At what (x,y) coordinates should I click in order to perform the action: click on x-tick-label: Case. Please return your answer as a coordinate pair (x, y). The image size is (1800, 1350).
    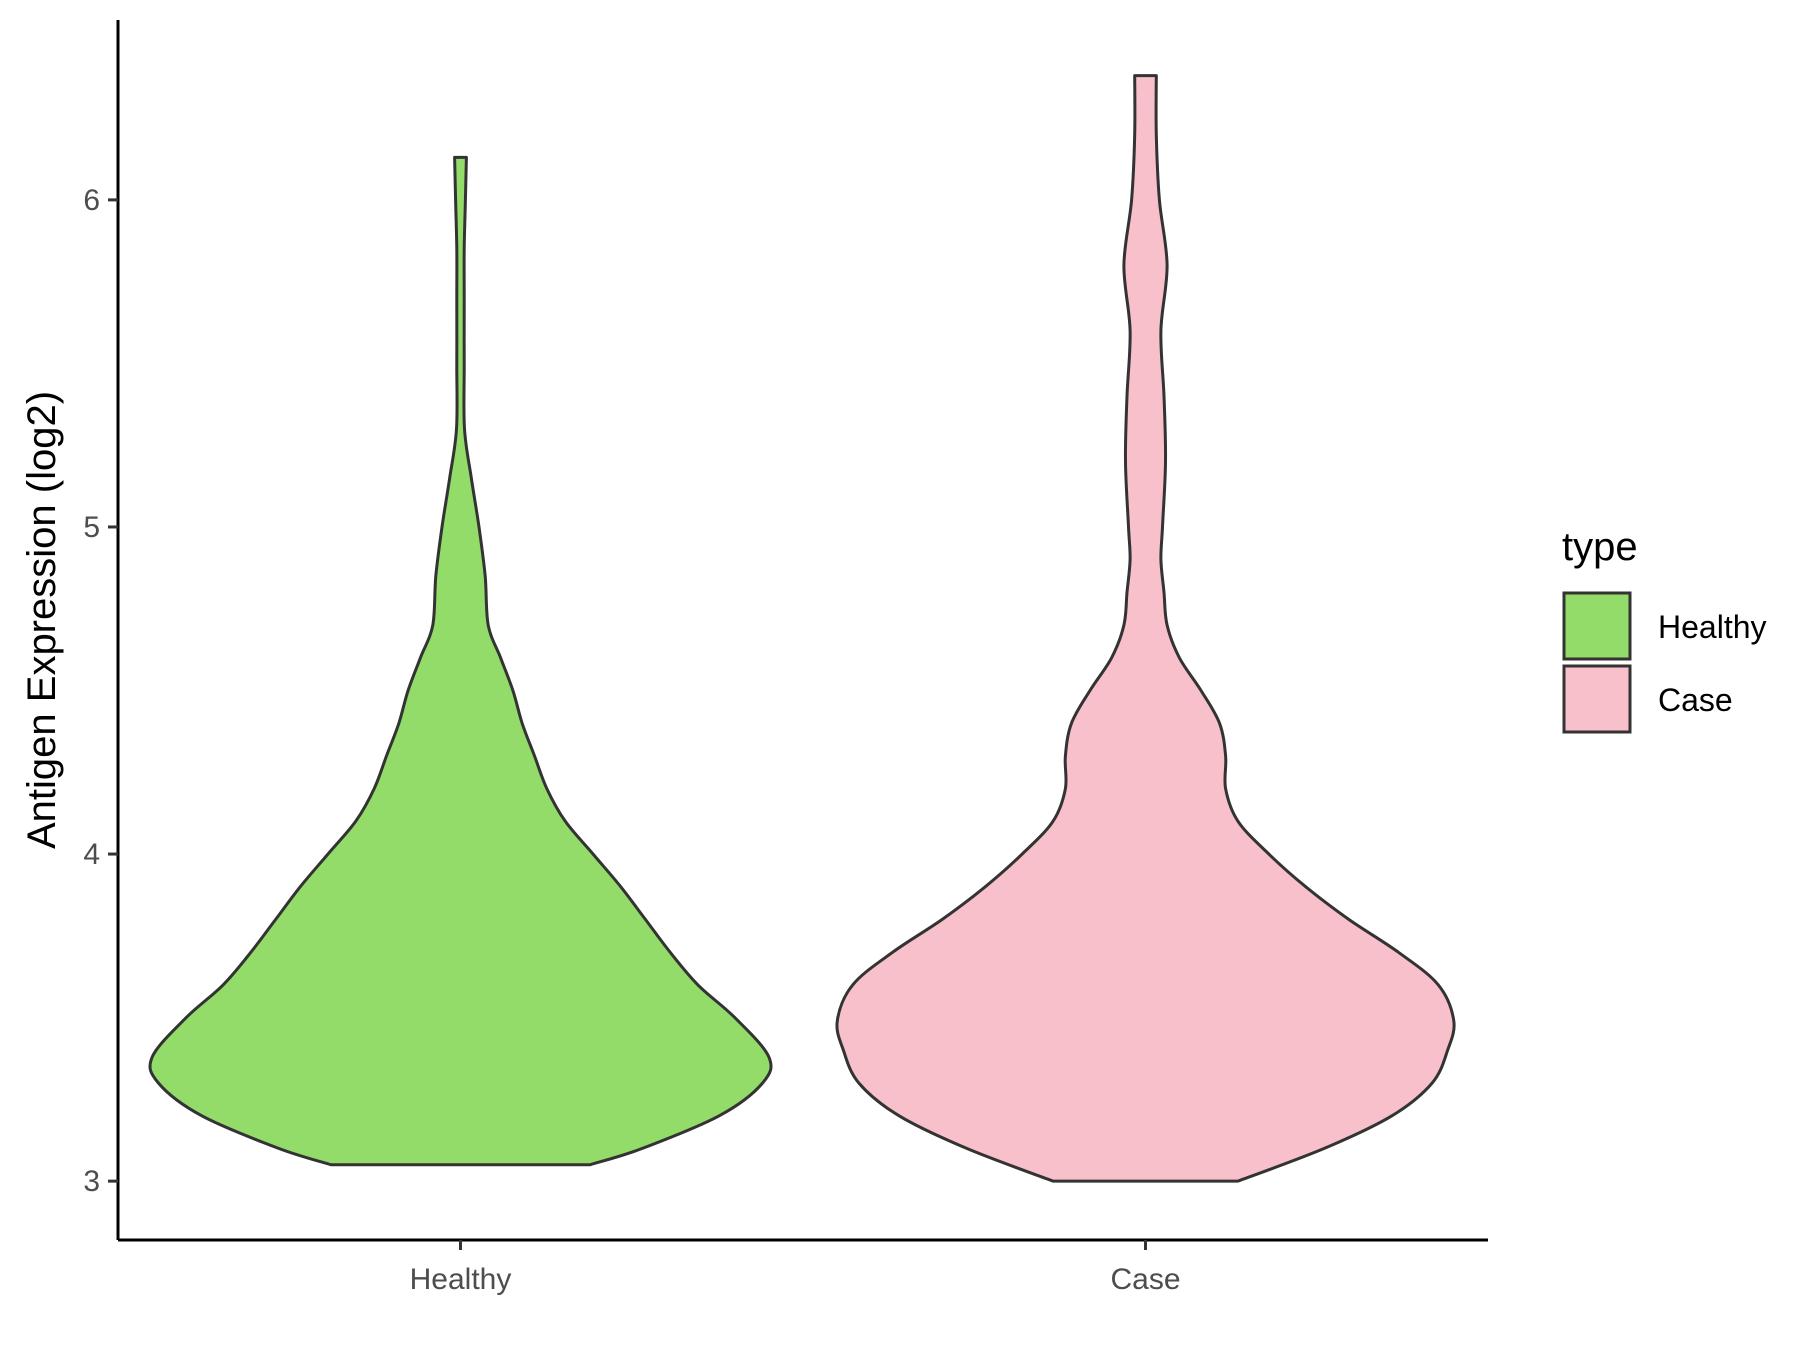
    Looking at the image, I should click on (1145, 1279).